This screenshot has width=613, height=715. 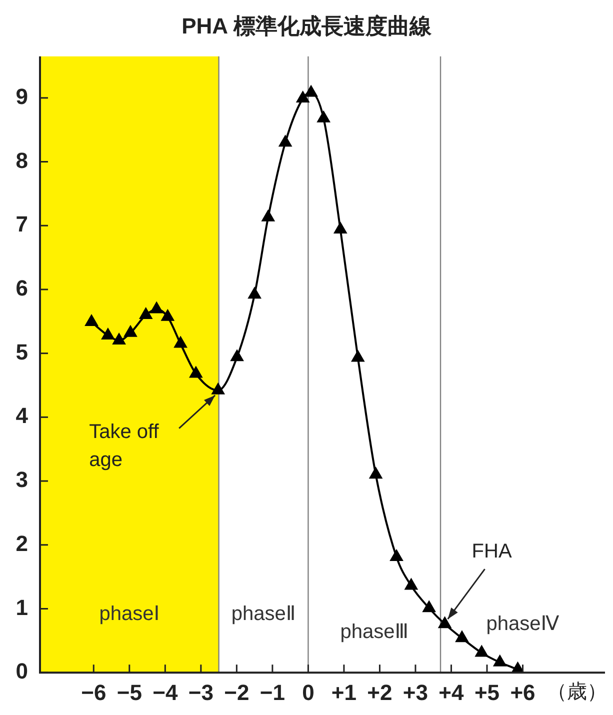 What do you see at coordinates (22, 479) in the screenshot?
I see `y-tick-label: 3` at bounding box center [22, 479].